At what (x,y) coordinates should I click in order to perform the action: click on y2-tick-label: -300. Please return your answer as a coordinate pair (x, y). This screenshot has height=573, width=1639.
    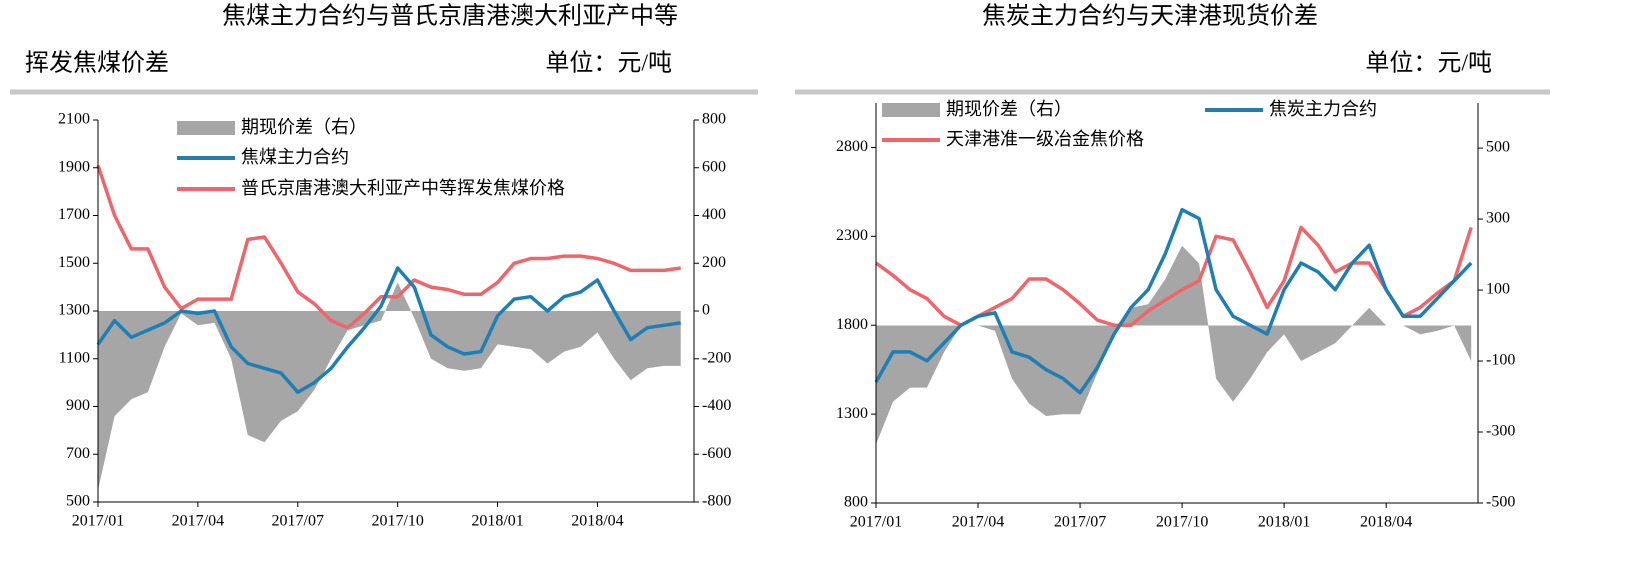
    Looking at the image, I should click on (1500, 431).